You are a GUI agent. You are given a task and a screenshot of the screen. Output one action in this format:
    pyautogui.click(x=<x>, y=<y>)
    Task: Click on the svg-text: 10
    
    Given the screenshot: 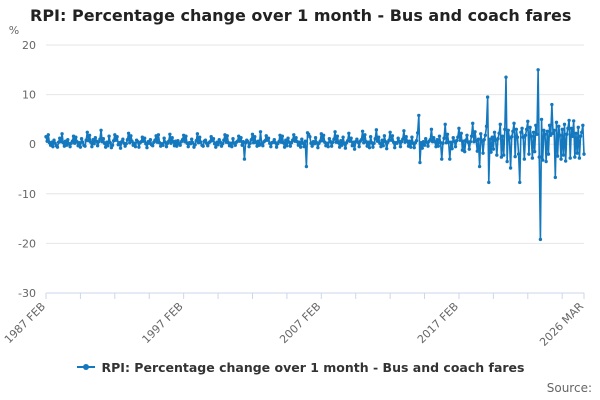 What is the action you would take?
    pyautogui.click(x=29, y=95)
    